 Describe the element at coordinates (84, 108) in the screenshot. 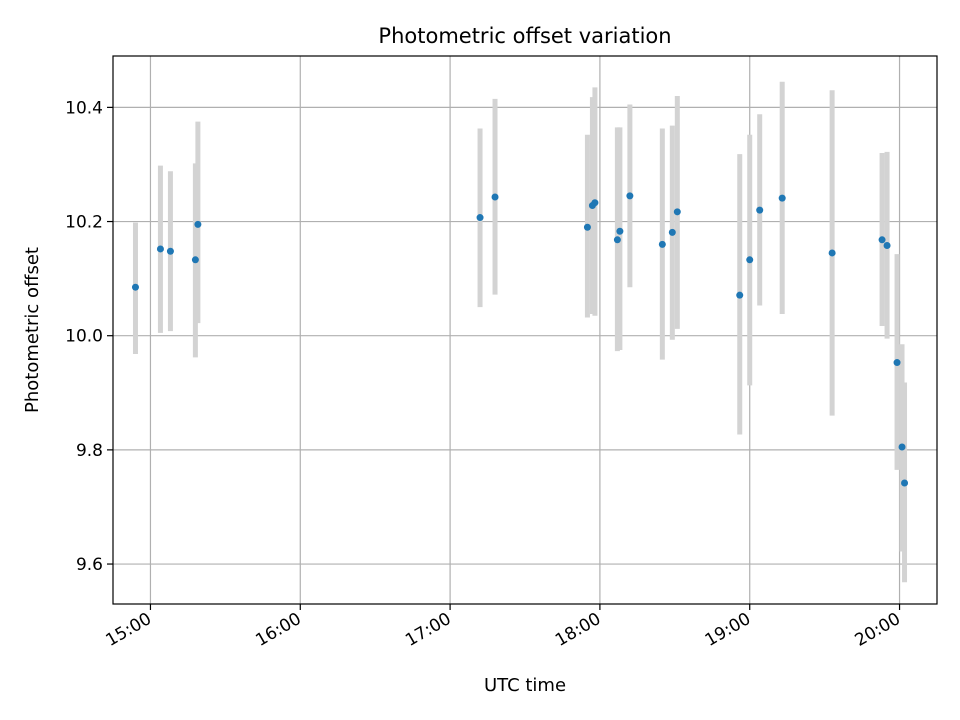

I see `y-tick-label: 10.4` at that location.